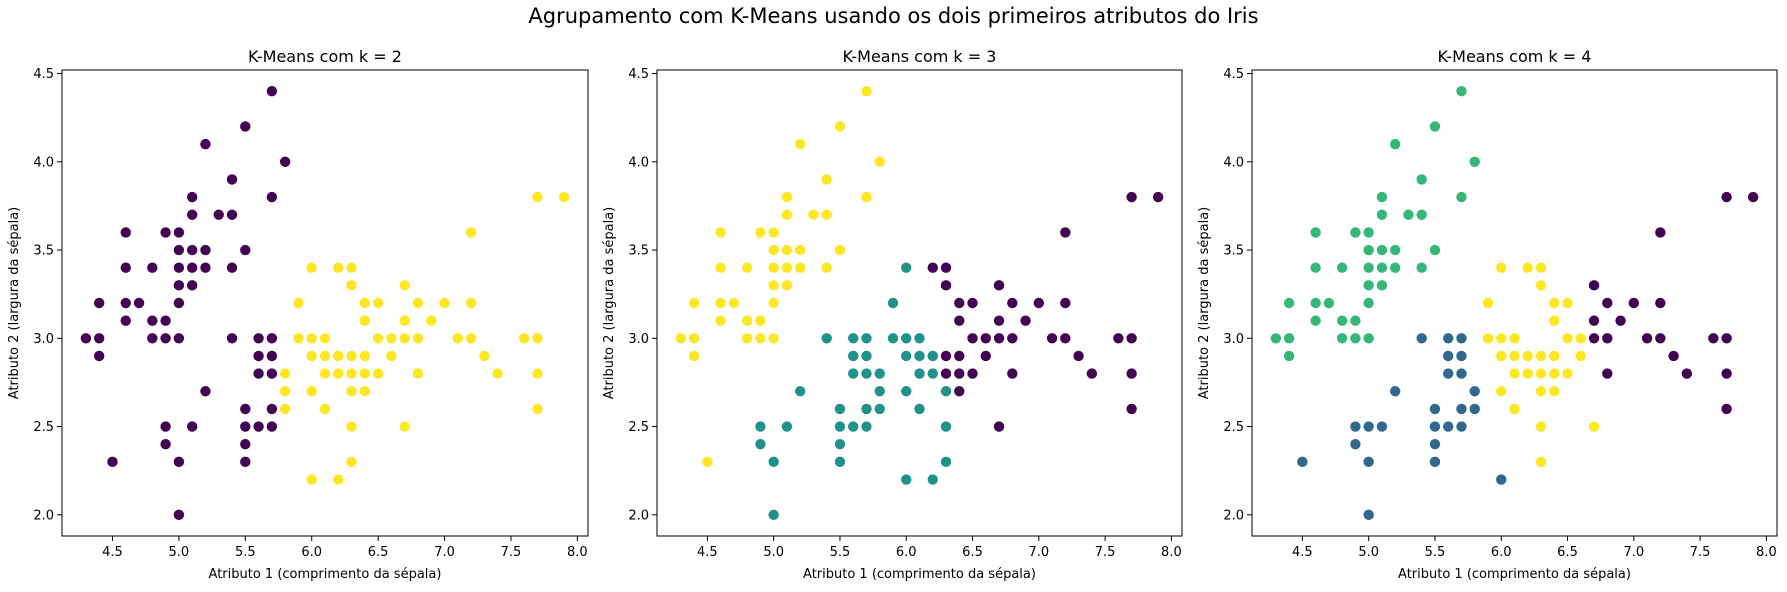 Image resolution: width=1787 pixels, height=592 pixels. I want to click on y-axis-label: Atributo 2 (largura da sépala), so click(609, 303).